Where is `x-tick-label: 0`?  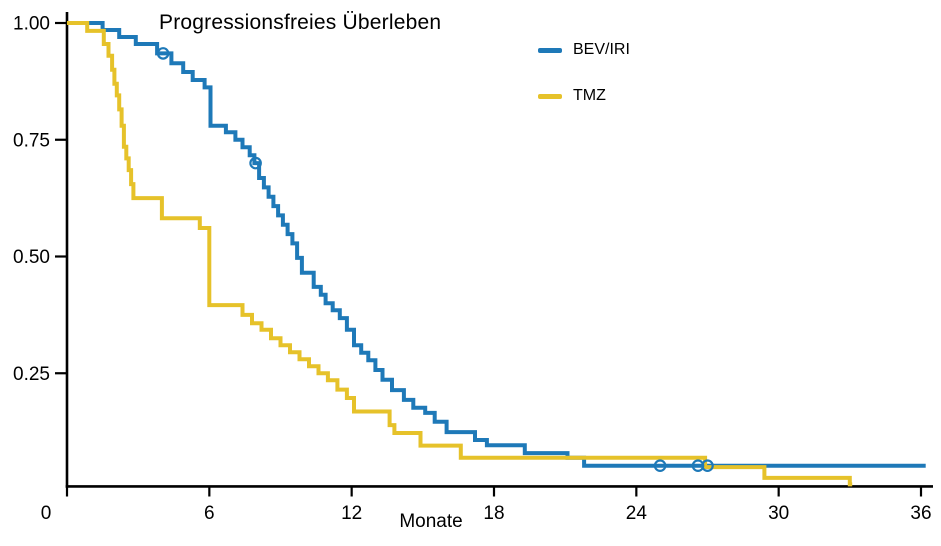 x-tick-label: 0 is located at coordinates (46, 513).